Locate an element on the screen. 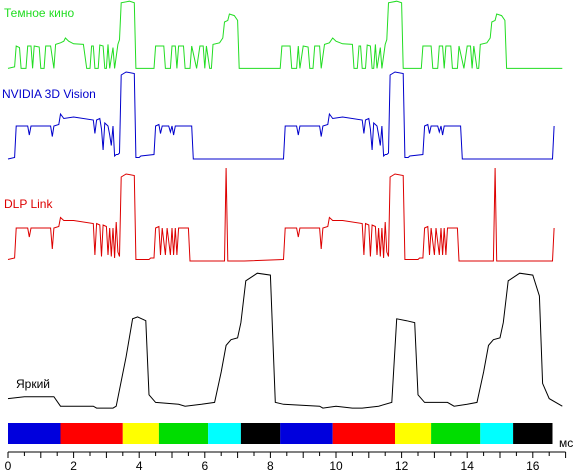  x-tick-label: 0 is located at coordinates (8, 466).